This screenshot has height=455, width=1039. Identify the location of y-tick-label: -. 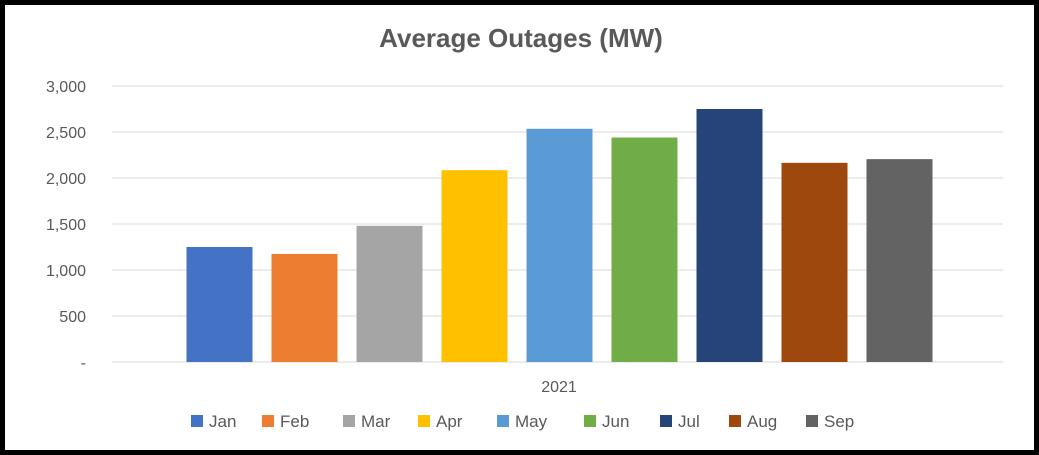
(83, 363).